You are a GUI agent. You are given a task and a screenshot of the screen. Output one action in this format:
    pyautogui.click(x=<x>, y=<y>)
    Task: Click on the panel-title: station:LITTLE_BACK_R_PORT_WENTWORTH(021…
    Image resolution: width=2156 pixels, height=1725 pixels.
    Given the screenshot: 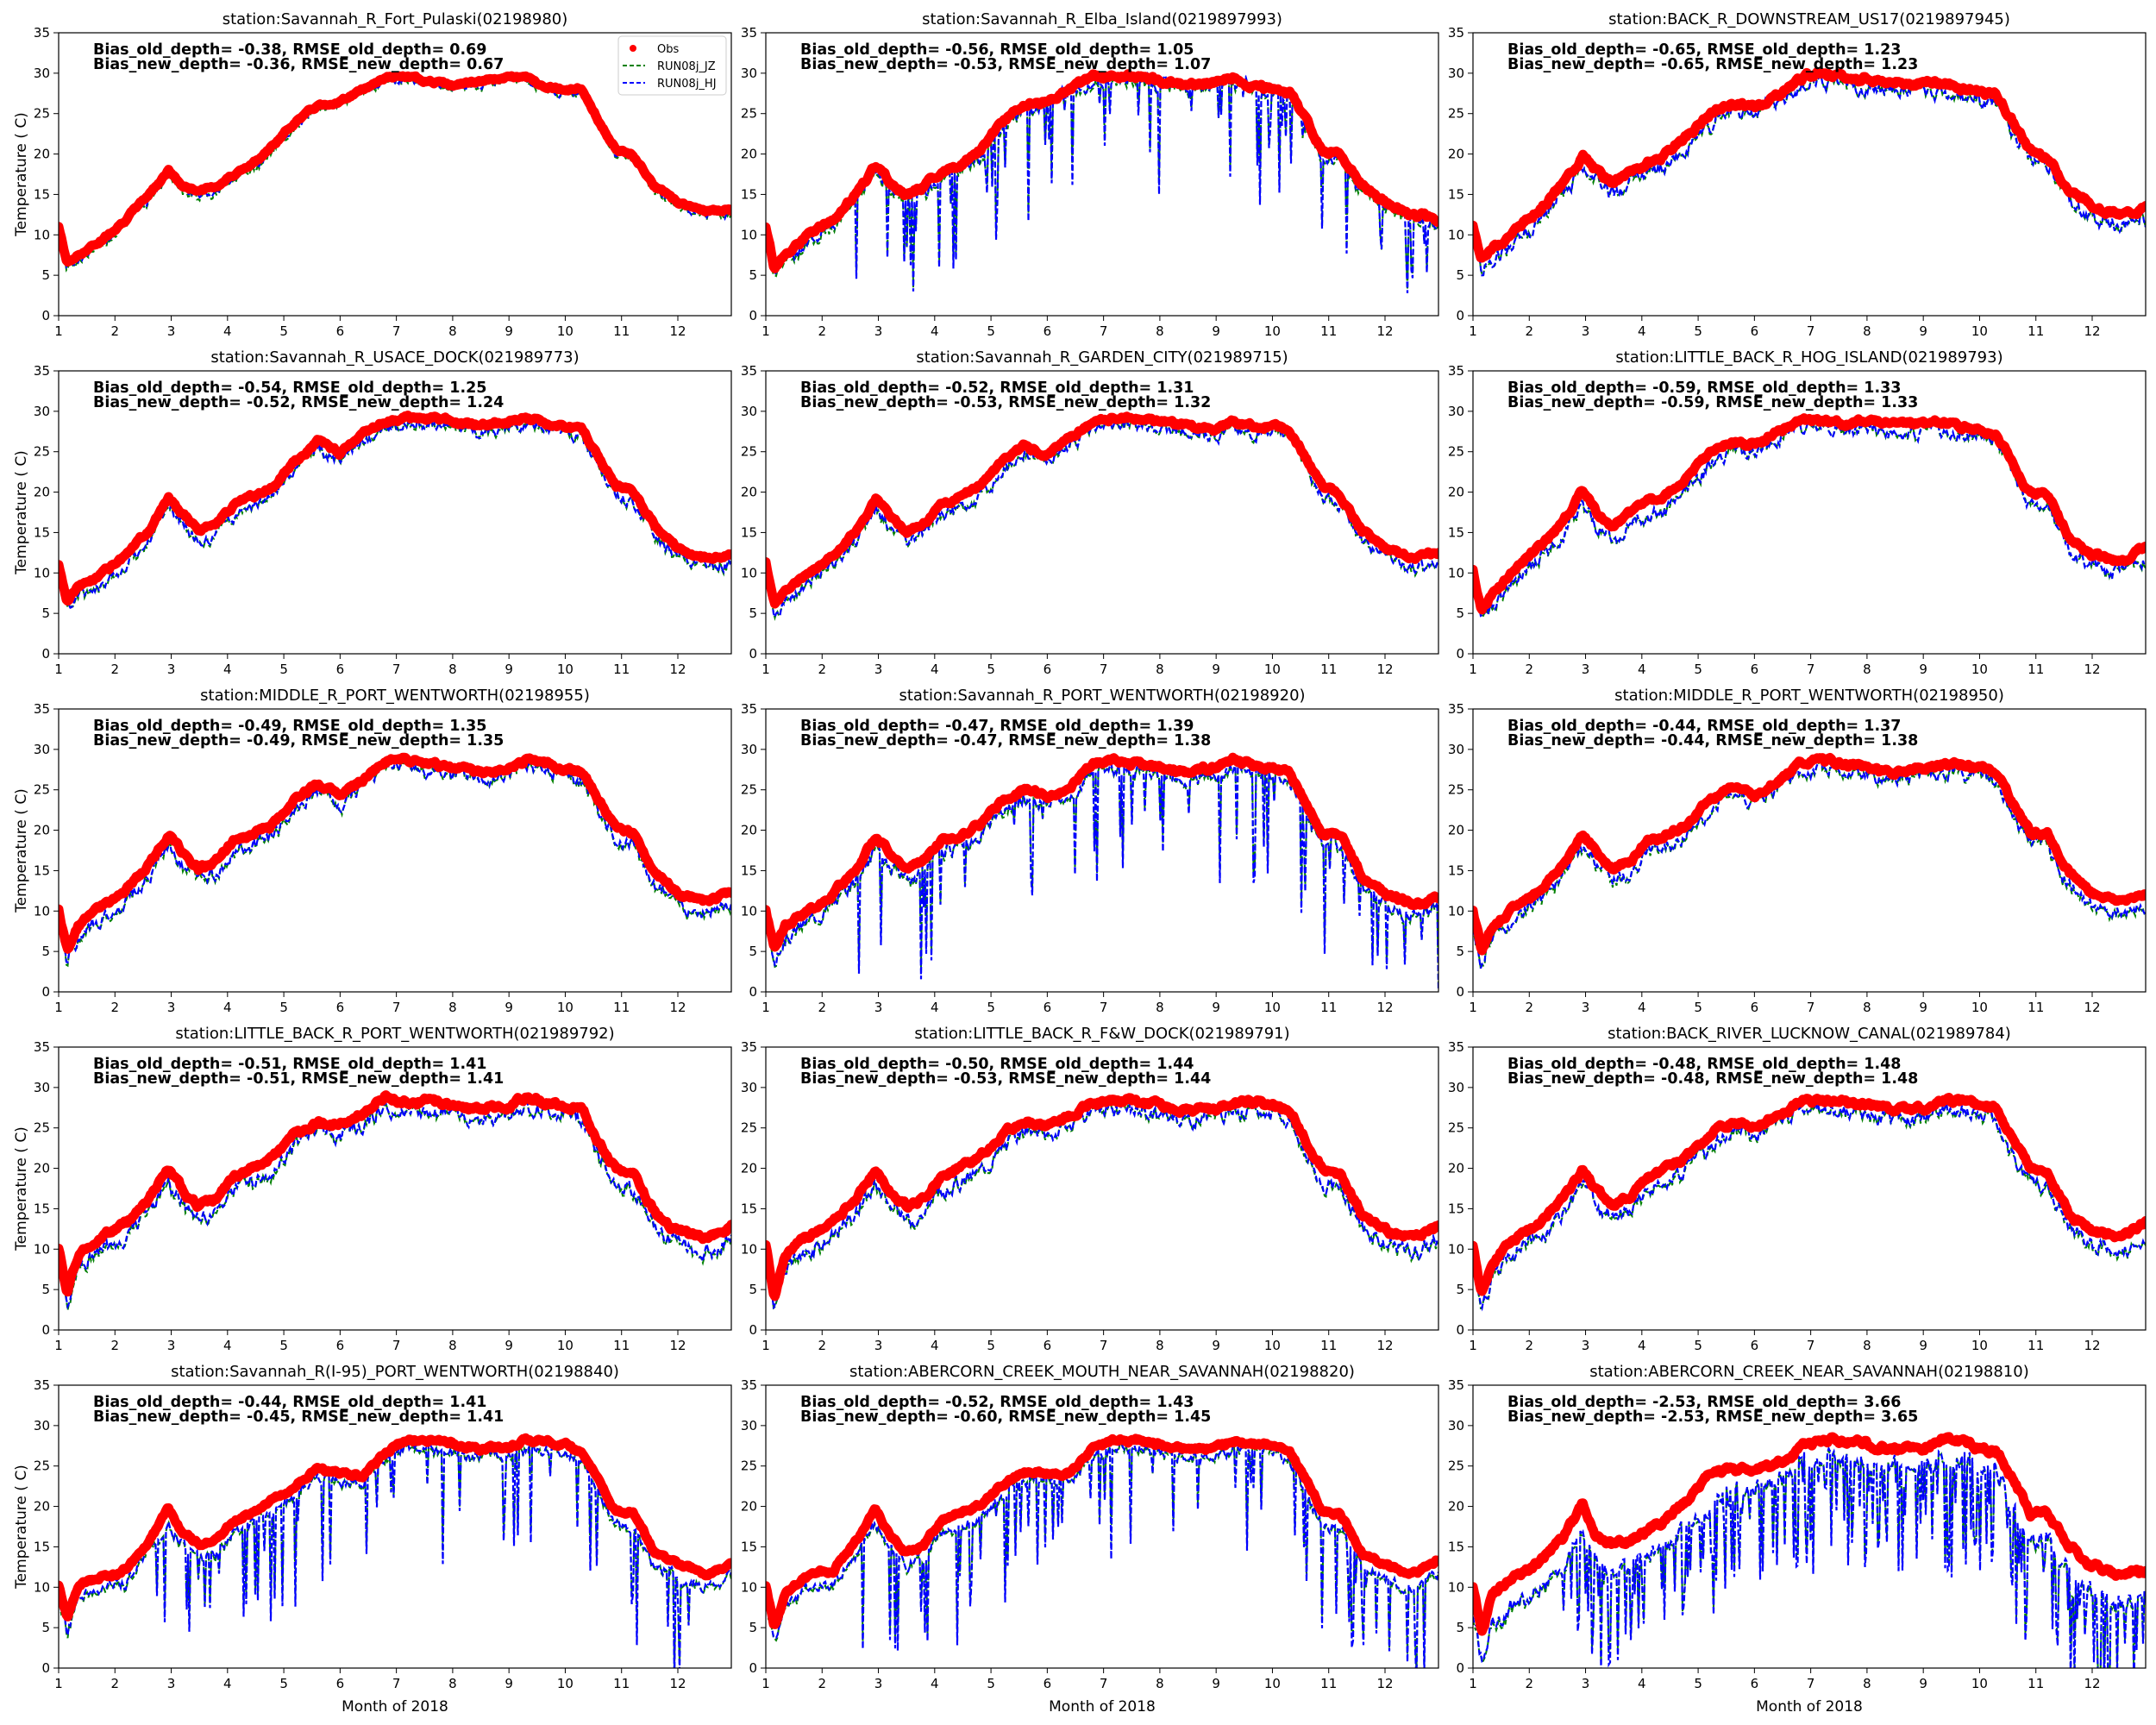 What is the action you would take?
    pyautogui.click(x=394, y=1034)
    